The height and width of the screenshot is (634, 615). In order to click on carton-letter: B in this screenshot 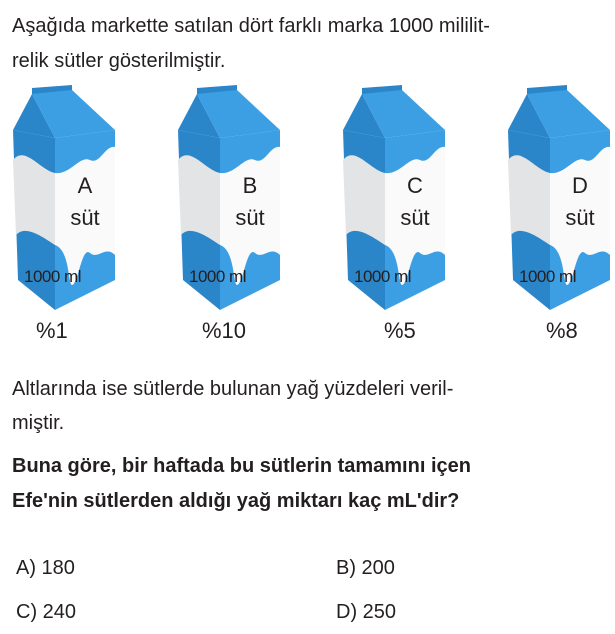, I will do `click(250, 185)`.